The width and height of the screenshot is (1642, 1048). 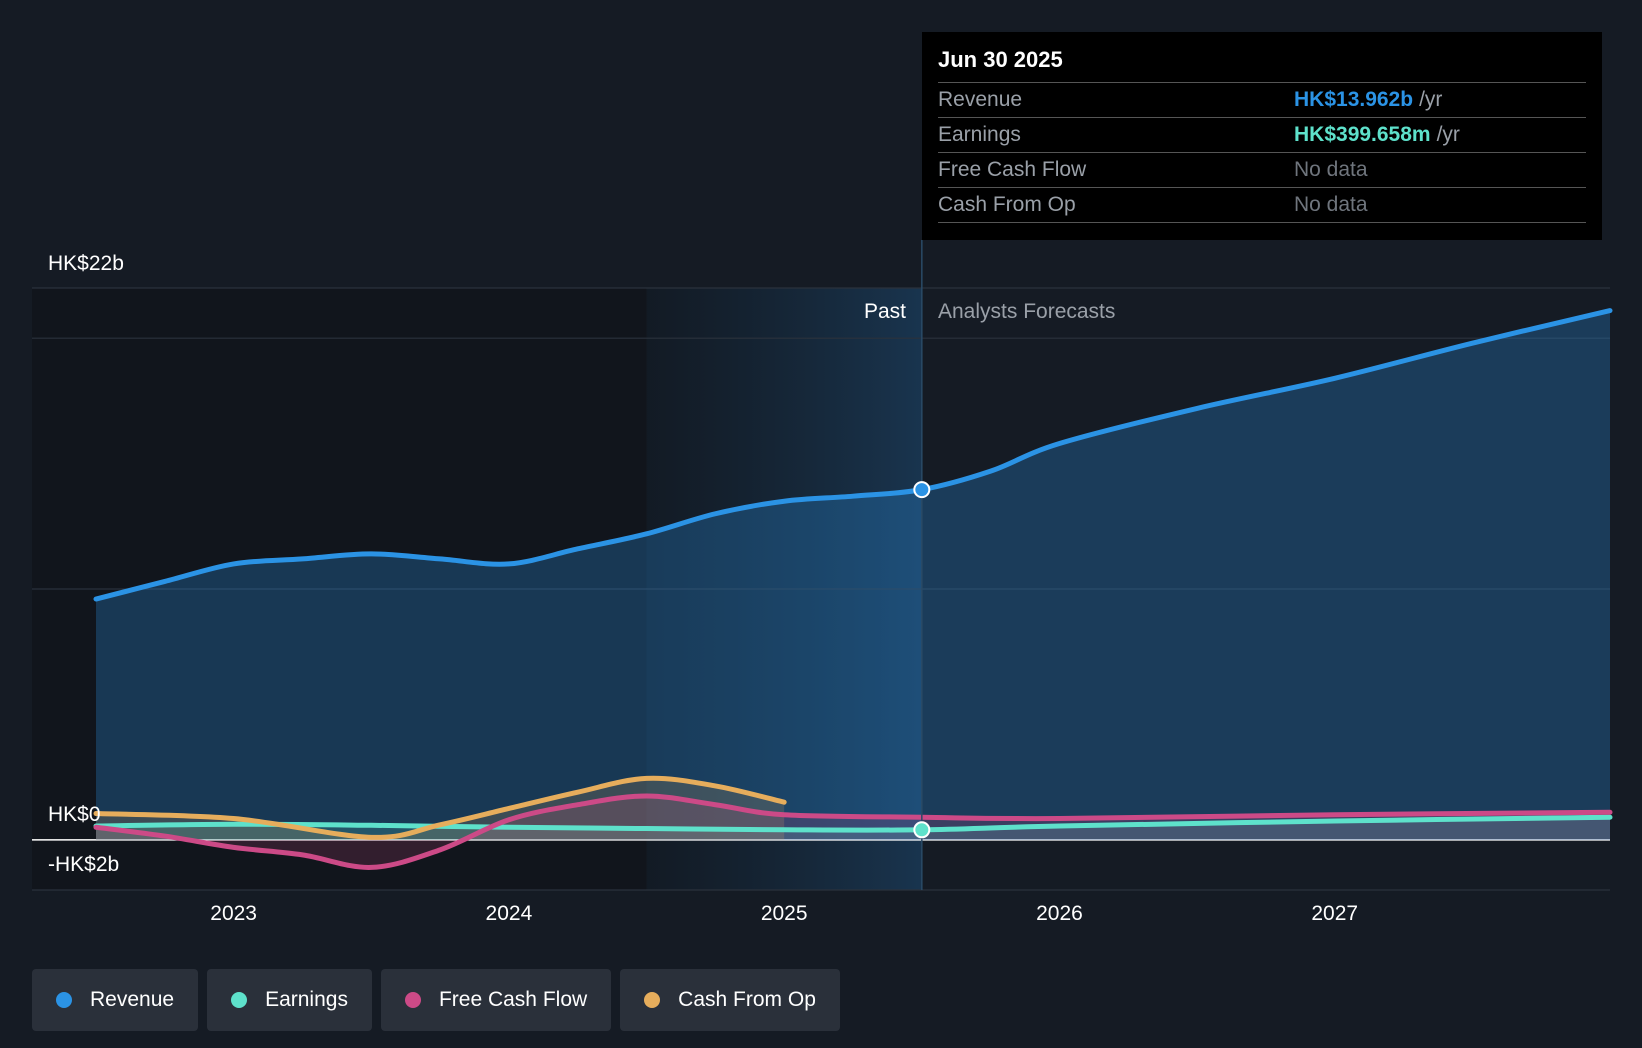 What do you see at coordinates (922, 660) in the screenshot?
I see `highlight-markers` at bounding box center [922, 660].